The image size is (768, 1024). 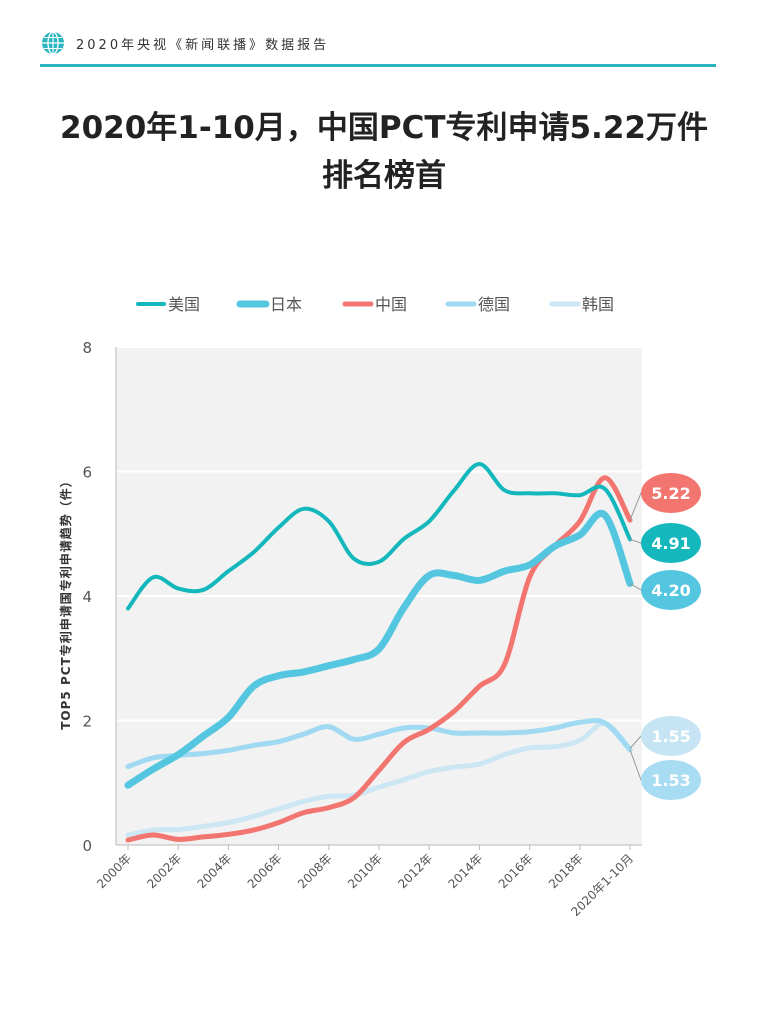 I want to click on data-label: 1.55, so click(x=670, y=736).